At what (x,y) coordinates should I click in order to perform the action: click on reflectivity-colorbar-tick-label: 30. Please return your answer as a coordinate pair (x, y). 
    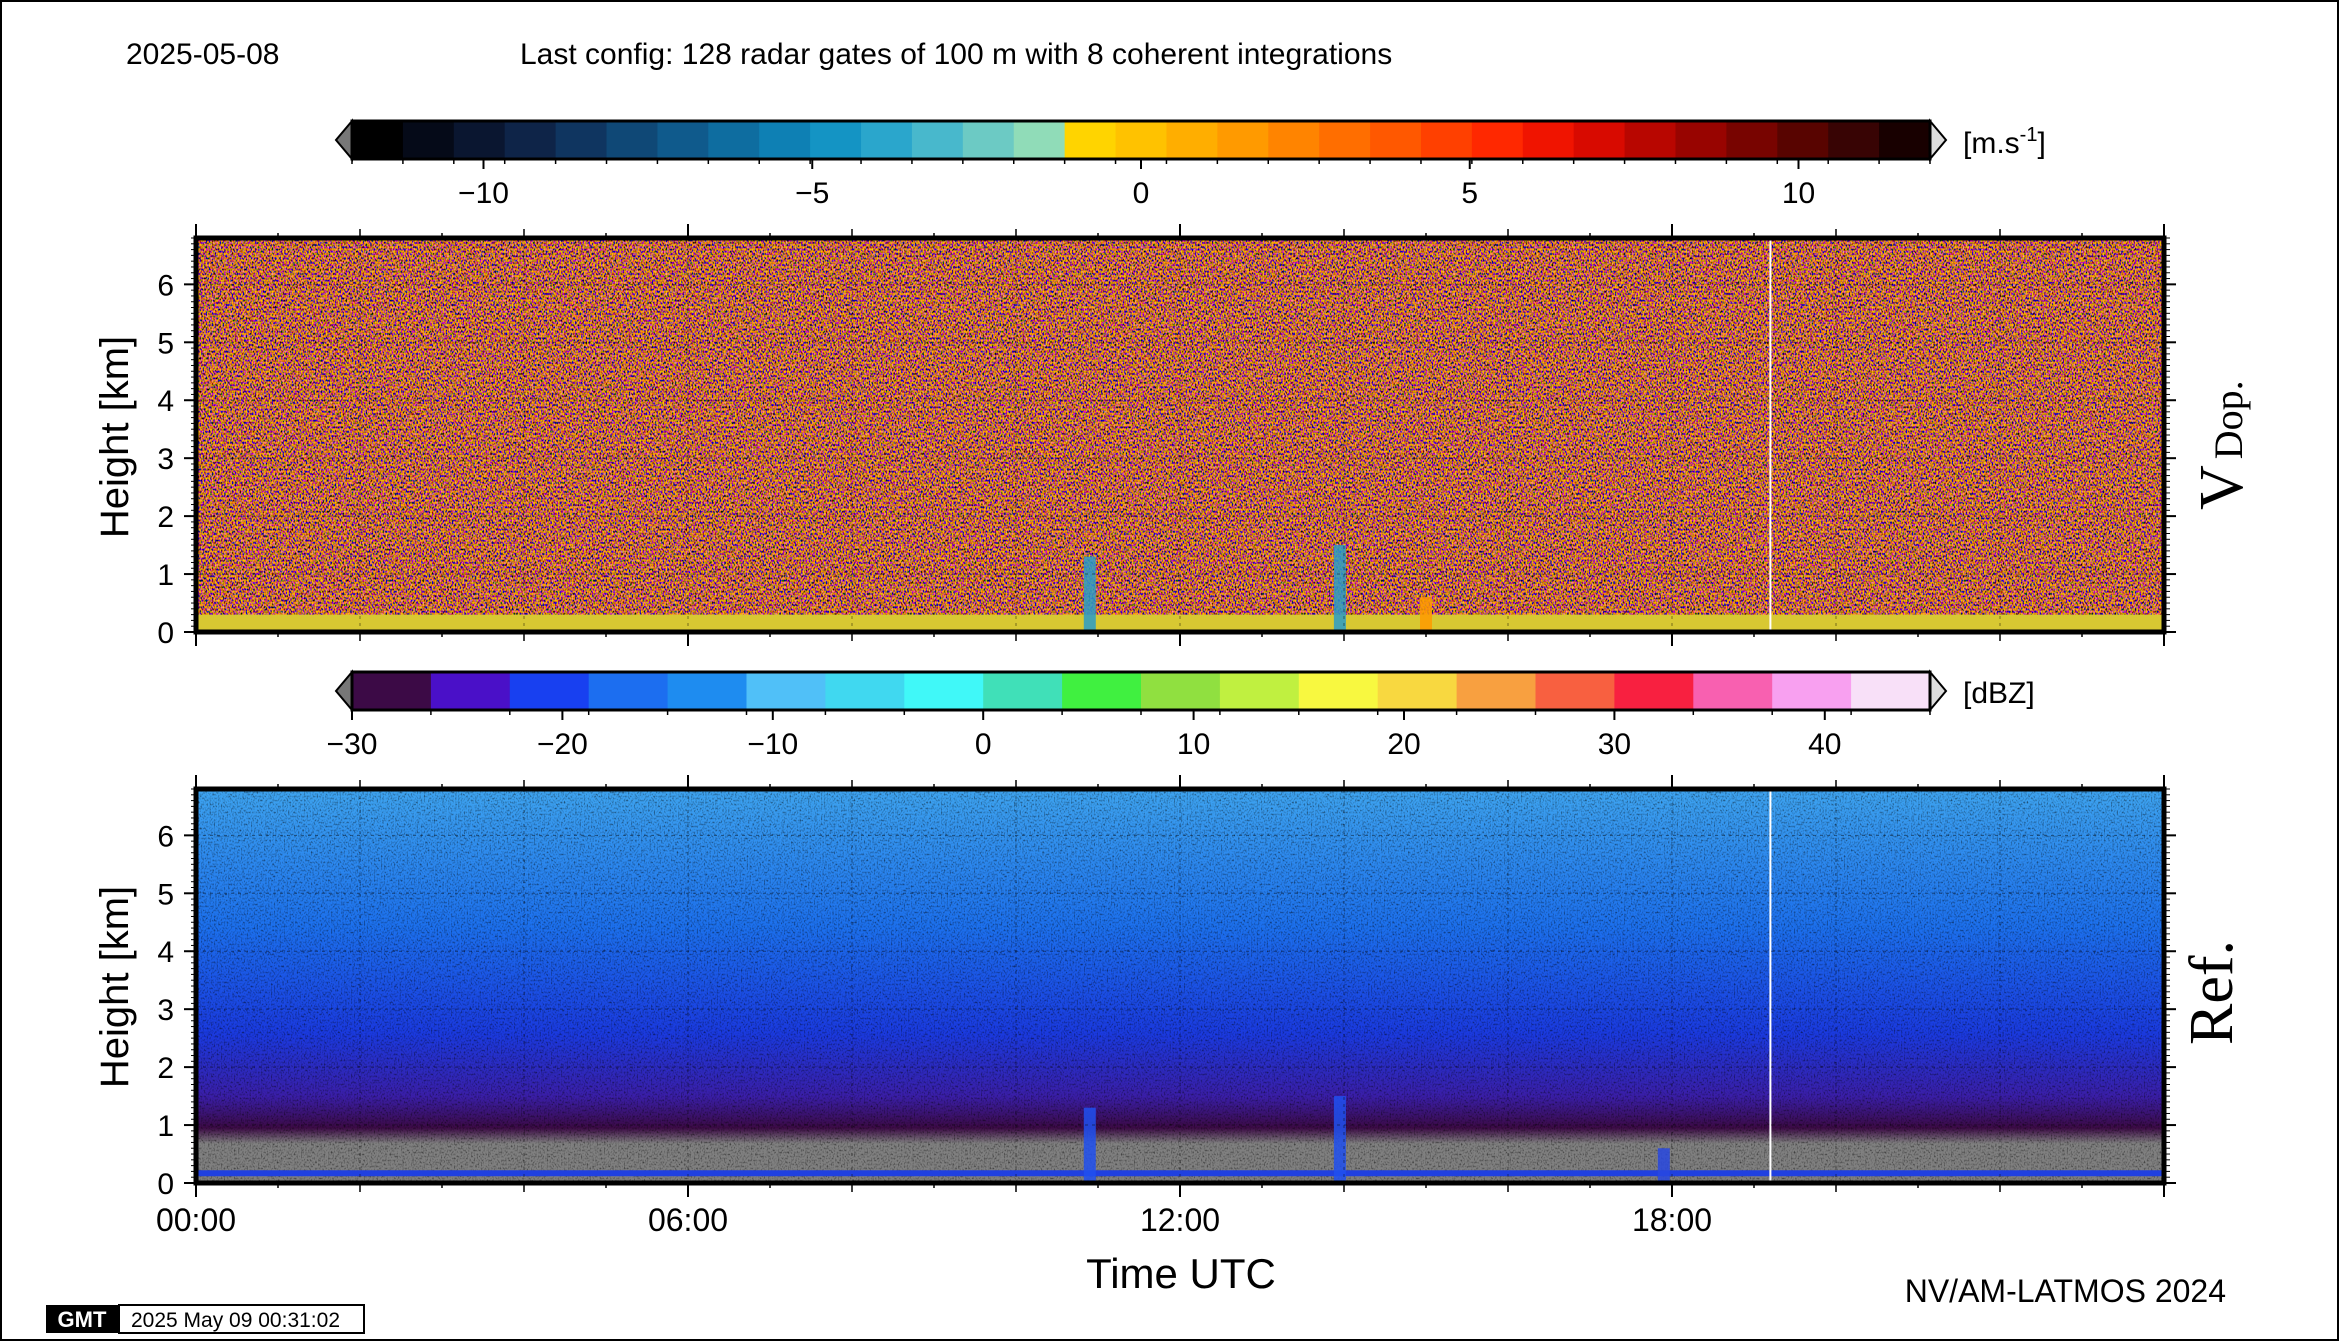
    Looking at the image, I should click on (1614, 744).